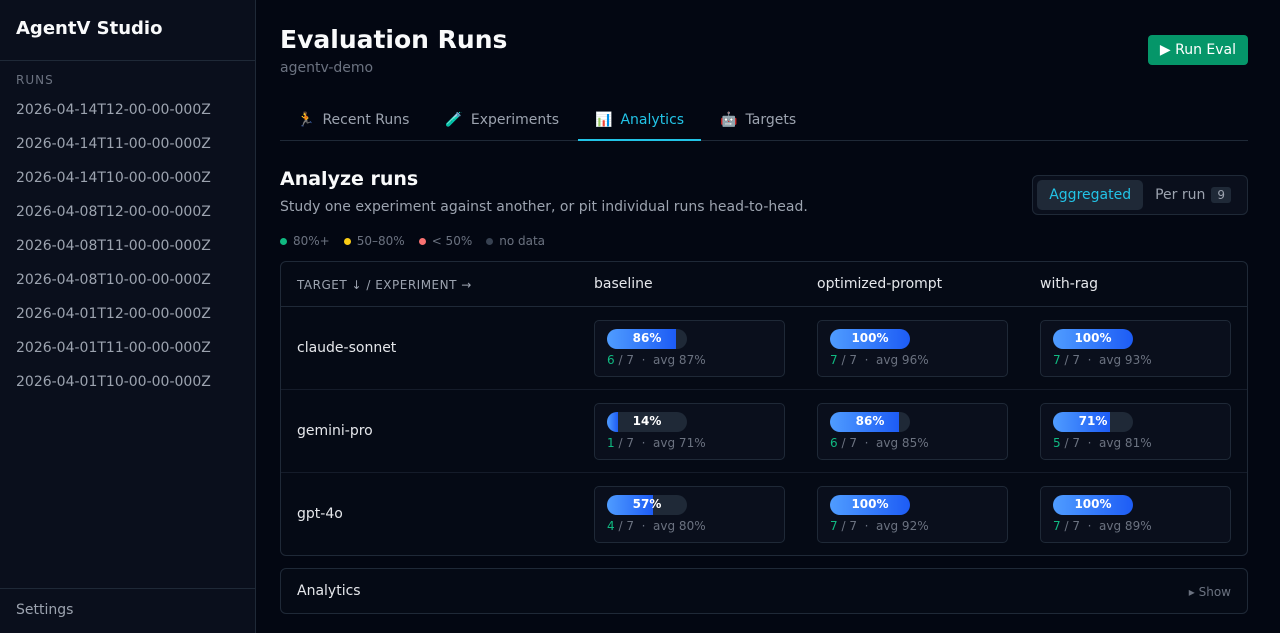 The width and height of the screenshot is (1280, 633). Describe the element at coordinates (1125, 526) in the screenshot. I see `avg-score: avg 89%` at that location.